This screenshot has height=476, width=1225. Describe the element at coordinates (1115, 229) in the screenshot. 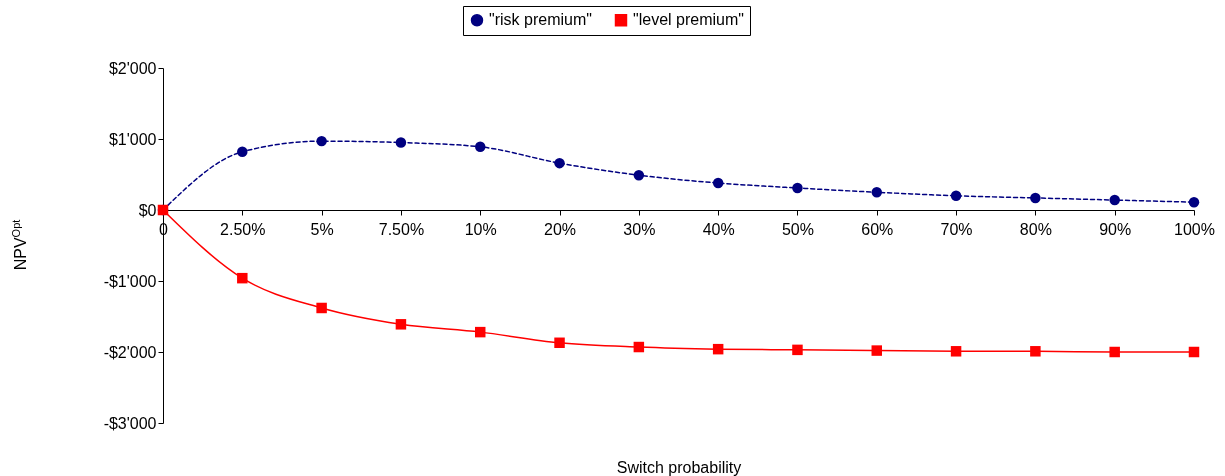

I see `x-tick-label: 90%` at that location.